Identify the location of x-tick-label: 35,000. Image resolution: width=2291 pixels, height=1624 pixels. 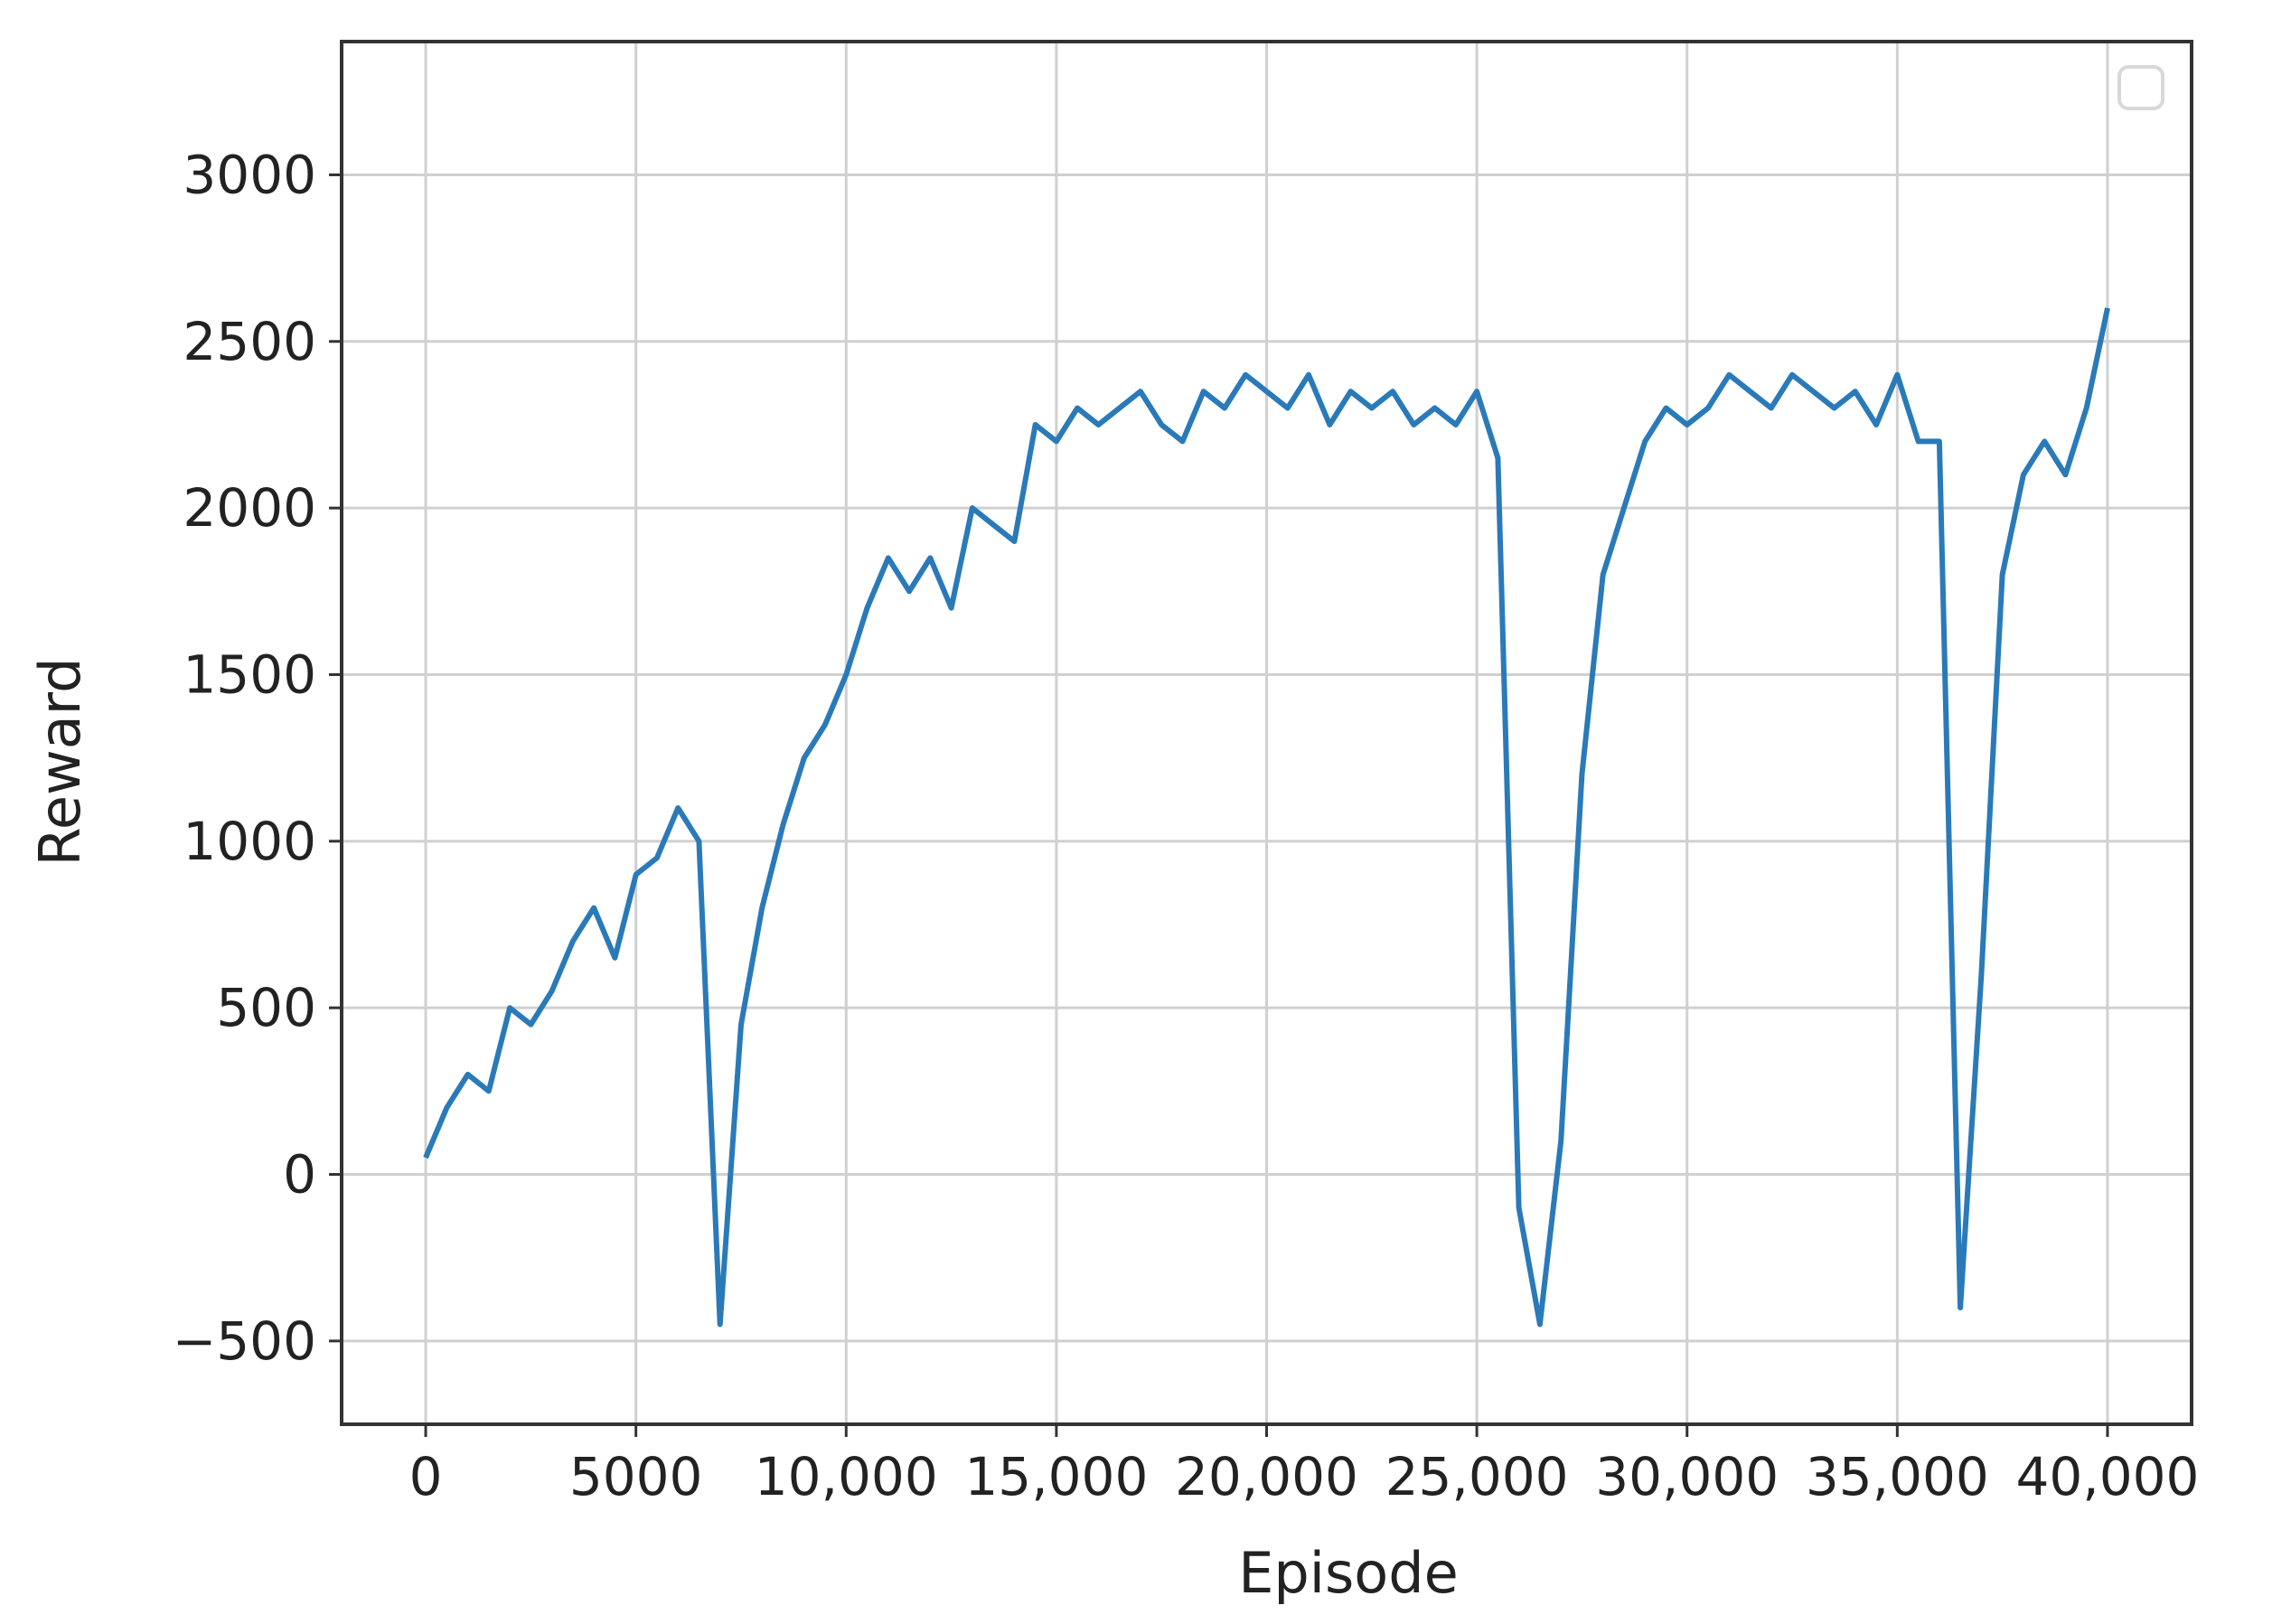
(1897, 1476).